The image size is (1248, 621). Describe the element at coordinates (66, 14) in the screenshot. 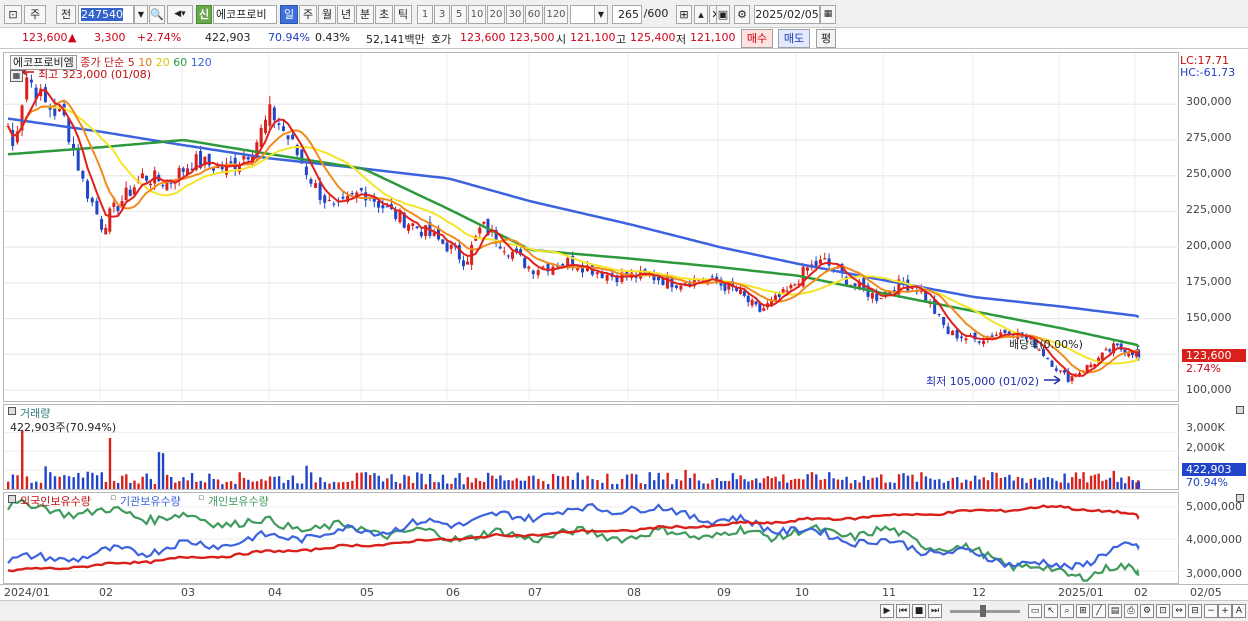

I see `prev-button: 전` at that location.